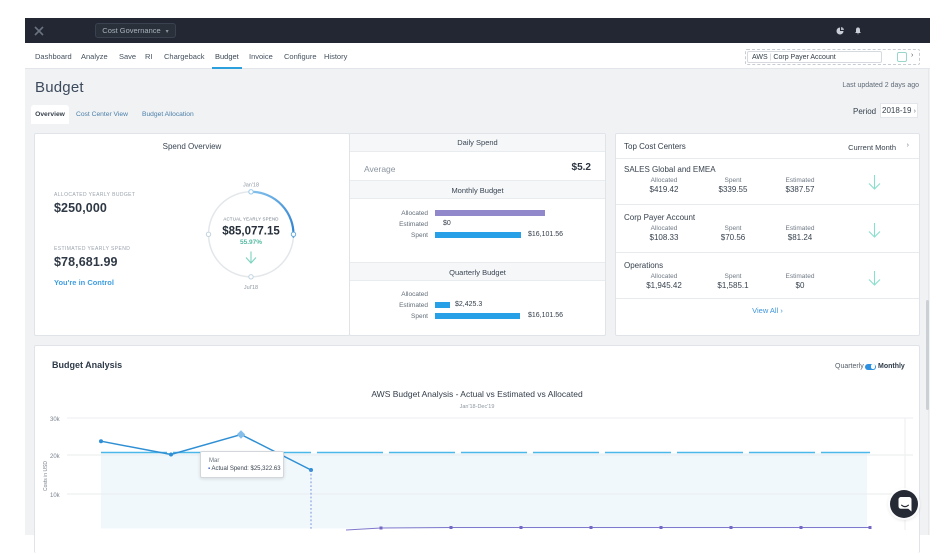 This screenshot has width=950, height=554. I want to click on svg-text: Jul'18, so click(251, 288).